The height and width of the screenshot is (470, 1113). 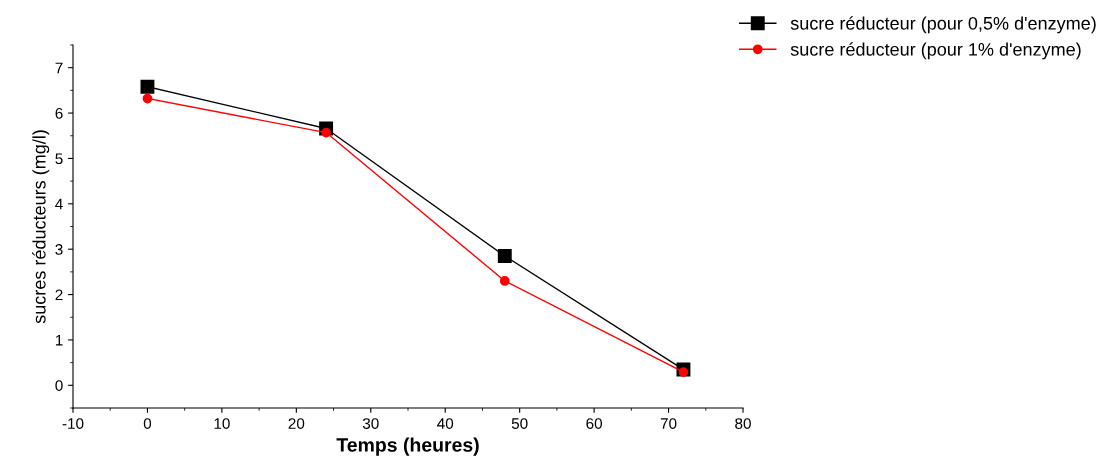 I want to click on x-tick-label: 30, so click(x=370, y=423).